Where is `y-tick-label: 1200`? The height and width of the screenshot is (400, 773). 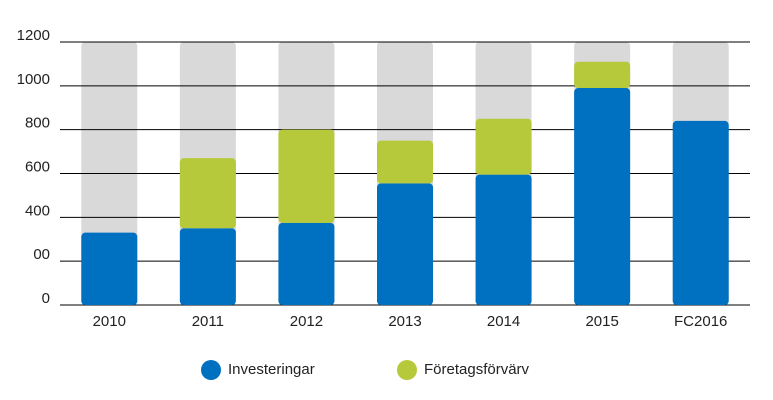
y-tick-label: 1200 is located at coordinates (33, 35).